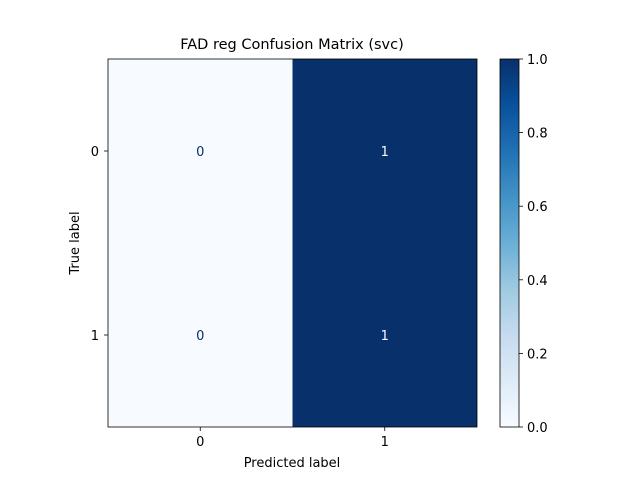 The width and height of the screenshot is (640, 484). Describe the element at coordinates (533, 244) in the screenshot. I see `colorbar-ticks: 0.0 0.2 0.4 0.6 0.8 1.0` at that location.